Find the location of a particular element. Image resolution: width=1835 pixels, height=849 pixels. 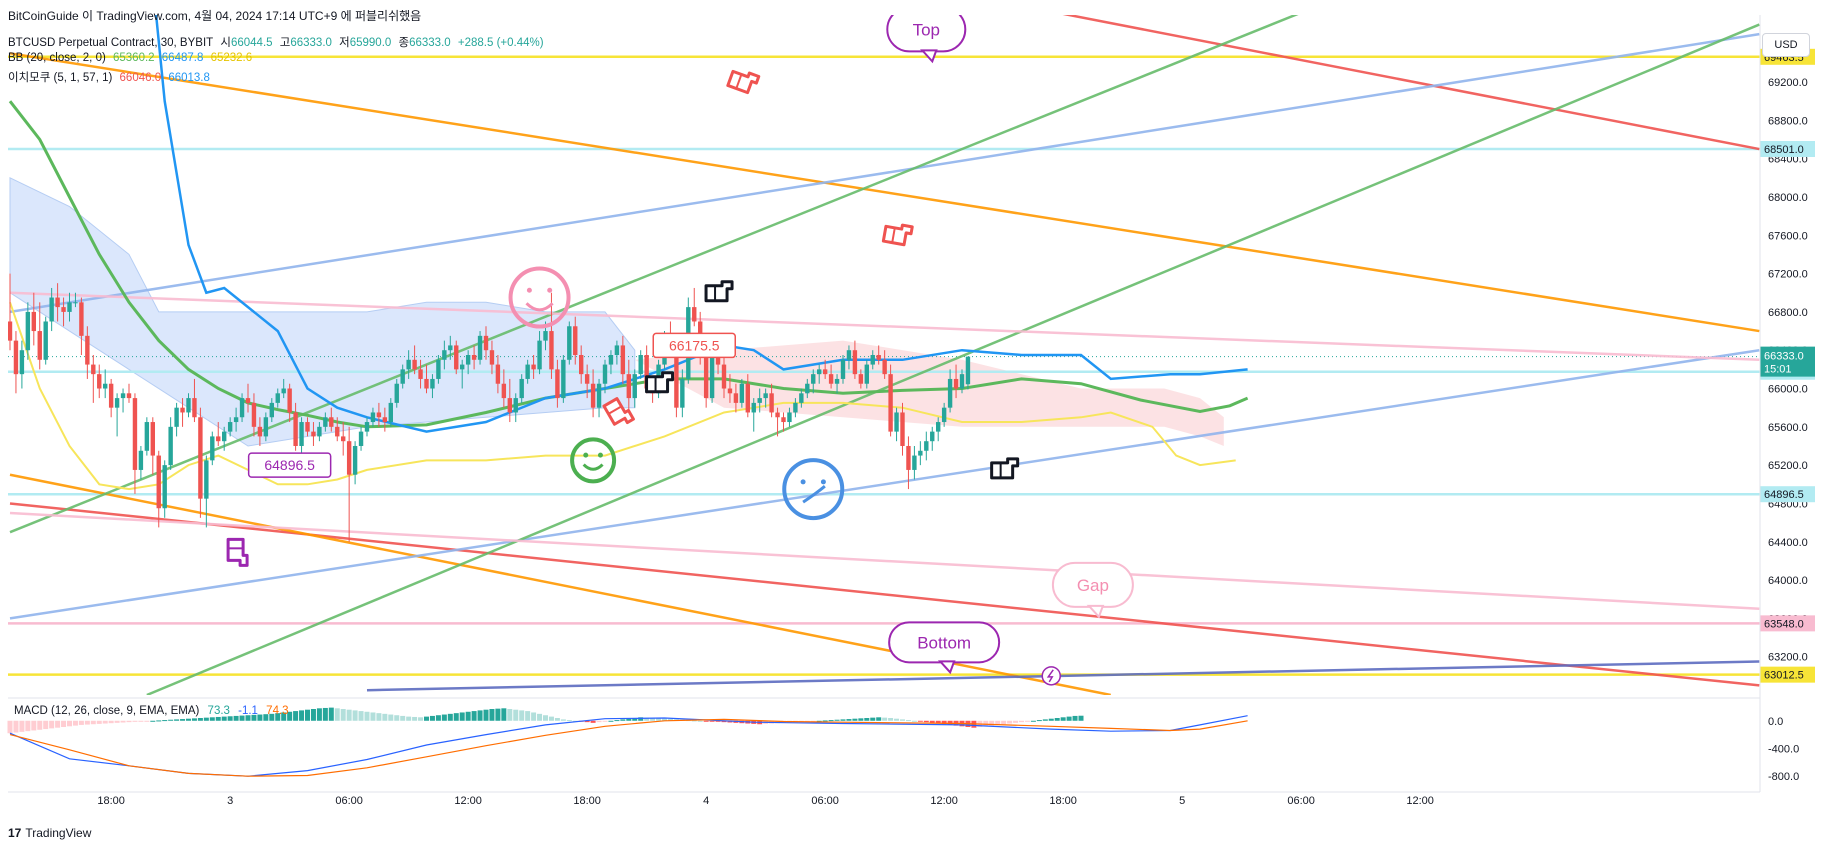

macd-line is located at coordinates (628, 746).